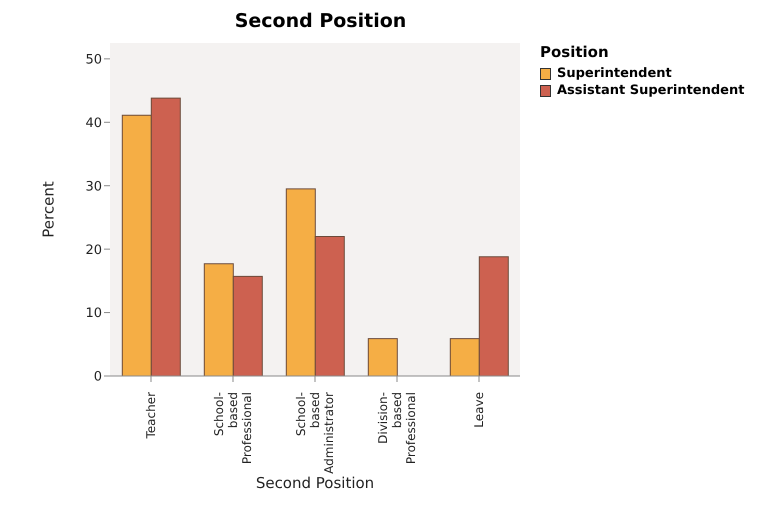 The height and width of the screenshot is (514, 778). I want to click on bar, so click(383, 357).